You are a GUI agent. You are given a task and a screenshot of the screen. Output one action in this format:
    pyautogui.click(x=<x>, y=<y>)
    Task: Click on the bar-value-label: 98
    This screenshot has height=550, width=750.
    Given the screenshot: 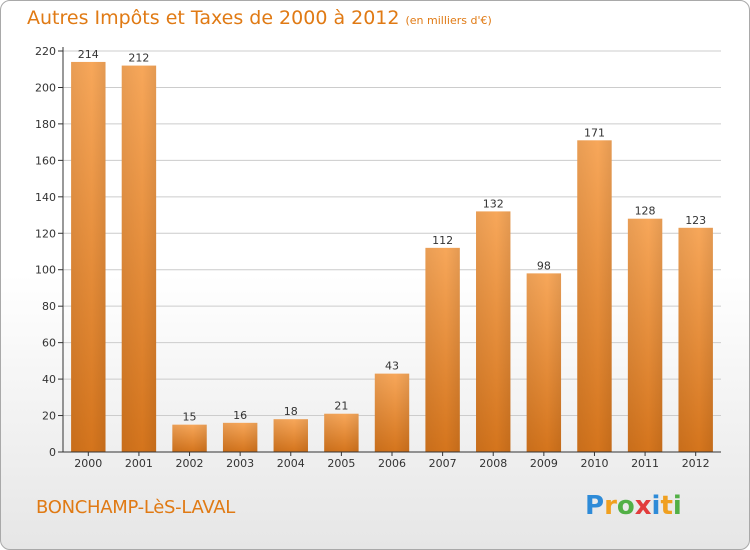 What is the action you would take?
    pyautogui.click(x=544, y=265)
    